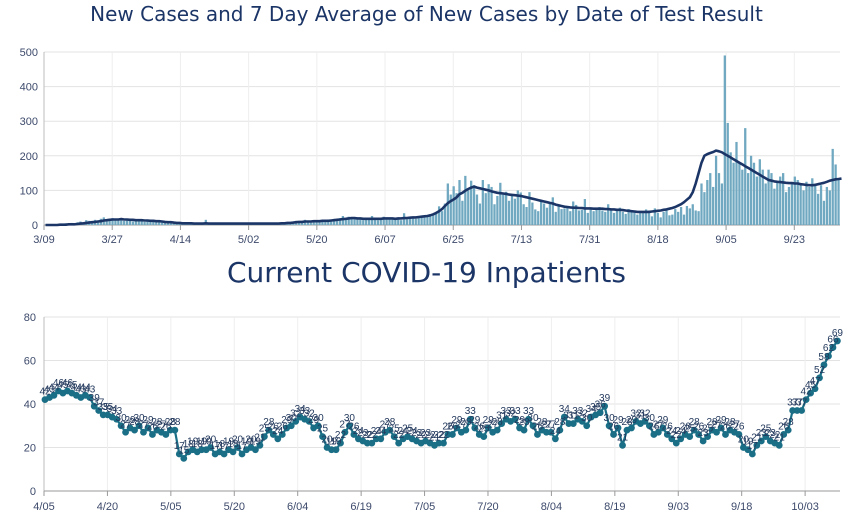 The image size is (853, 520). What do you see at coordinates (589, 240) in the screenshot?
I see `x-tick-label: 7/31` at bounding box center [589, 240].